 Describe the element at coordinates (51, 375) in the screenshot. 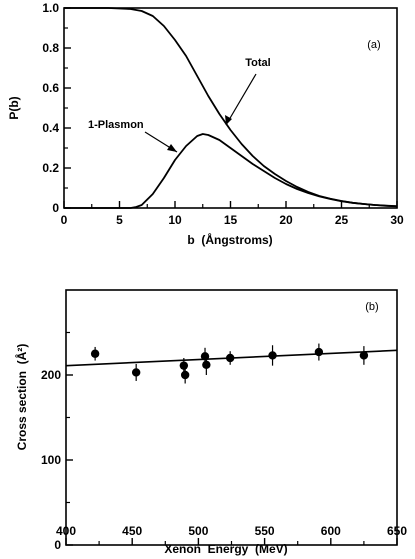

I see `panel-b-ytick-label: 200` at that location.